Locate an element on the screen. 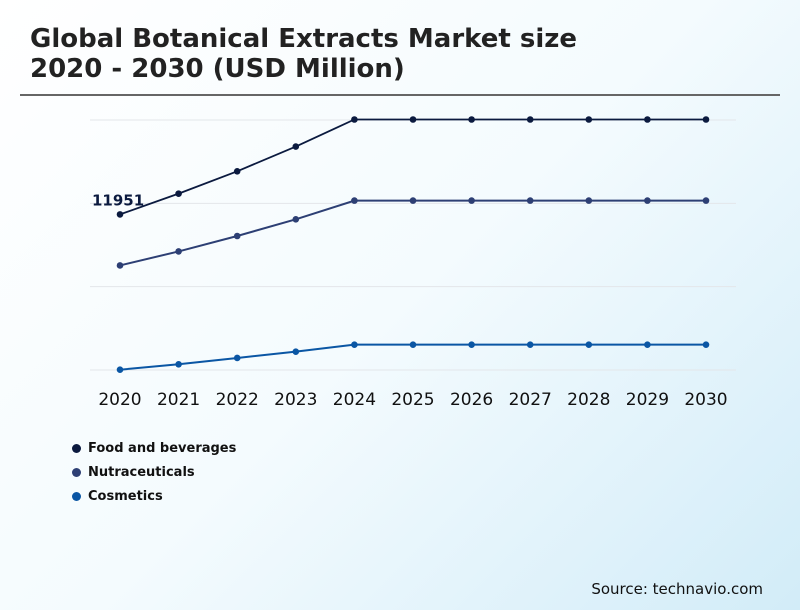 The image size is (800, 610). x-tick-label: 2025 is located at coordinates (412, 400).